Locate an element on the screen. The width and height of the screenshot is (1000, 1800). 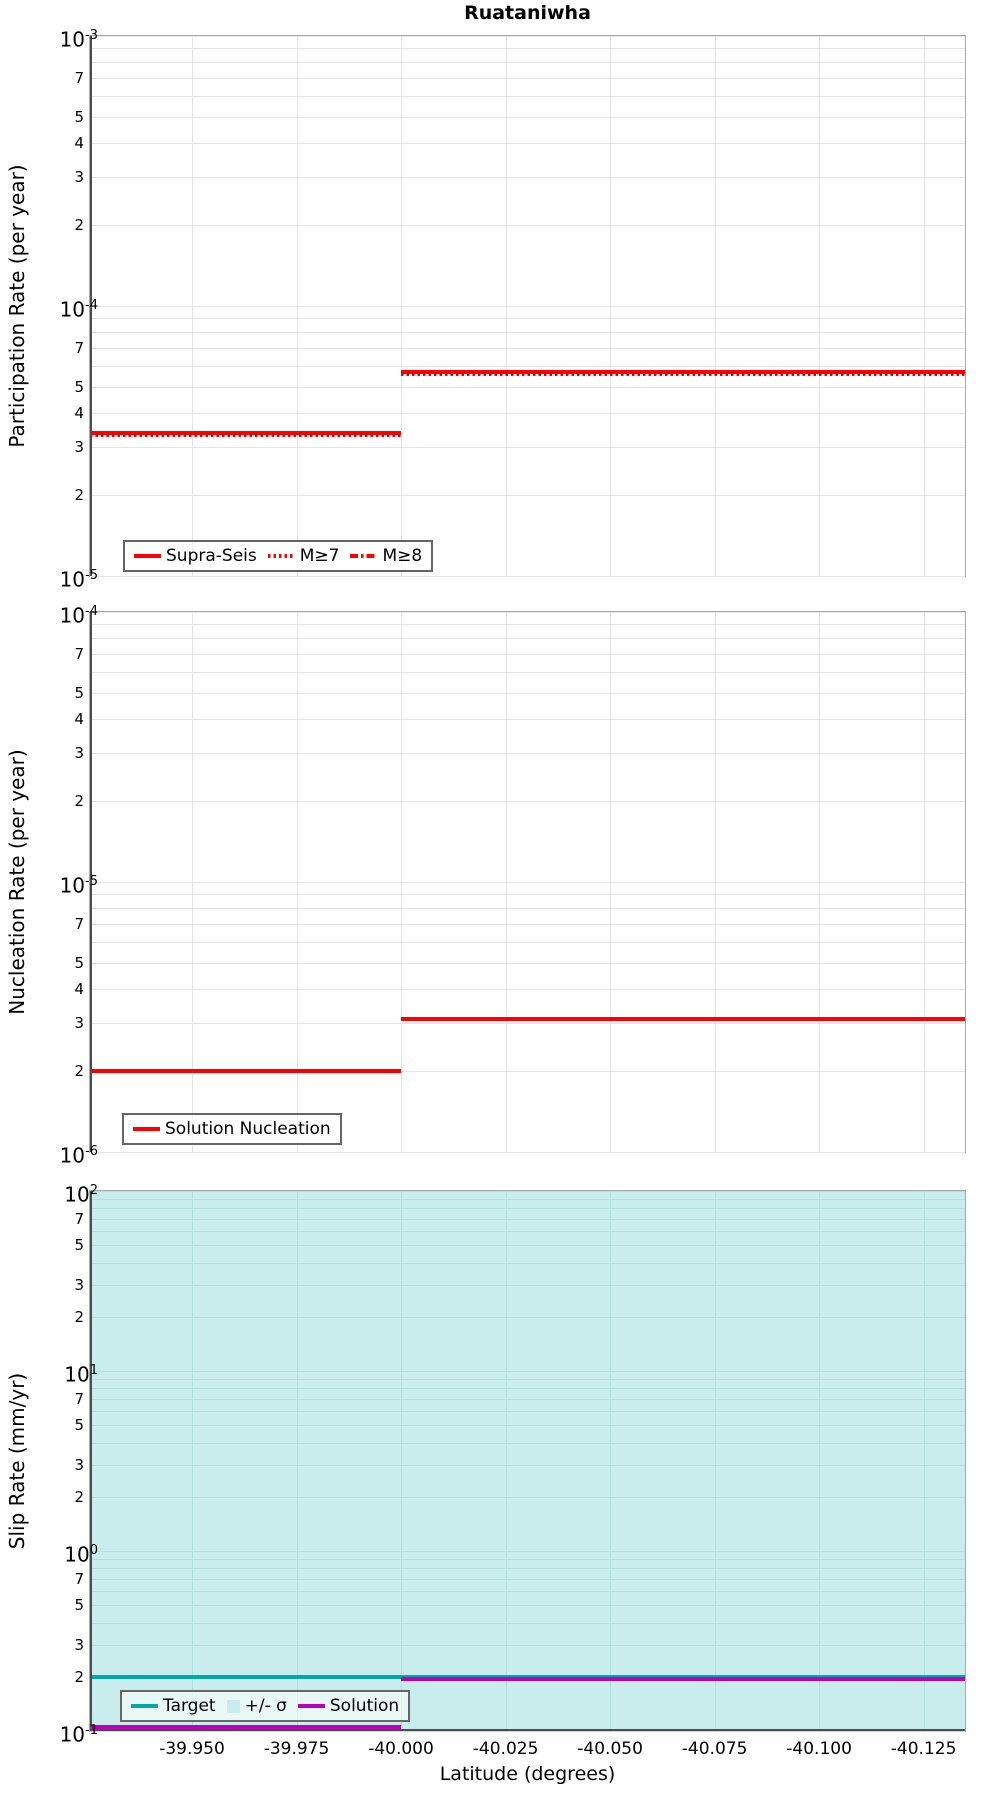
line-dashdot-icon is located at coordinates (364, 556).